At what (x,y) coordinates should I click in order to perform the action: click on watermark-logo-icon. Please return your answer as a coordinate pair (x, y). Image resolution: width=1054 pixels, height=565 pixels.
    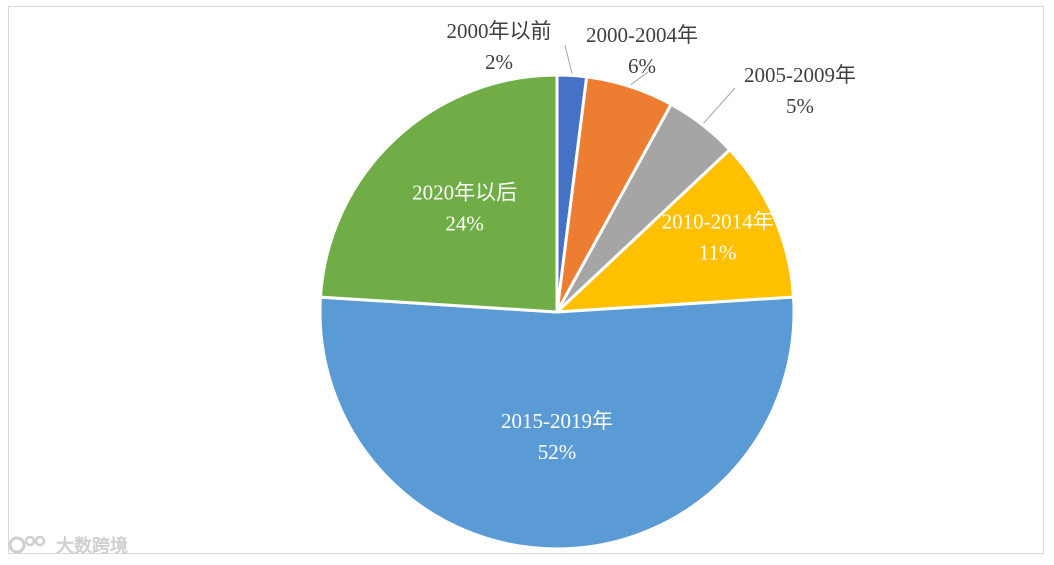
    Looking at the image, I should click on (27, 544).